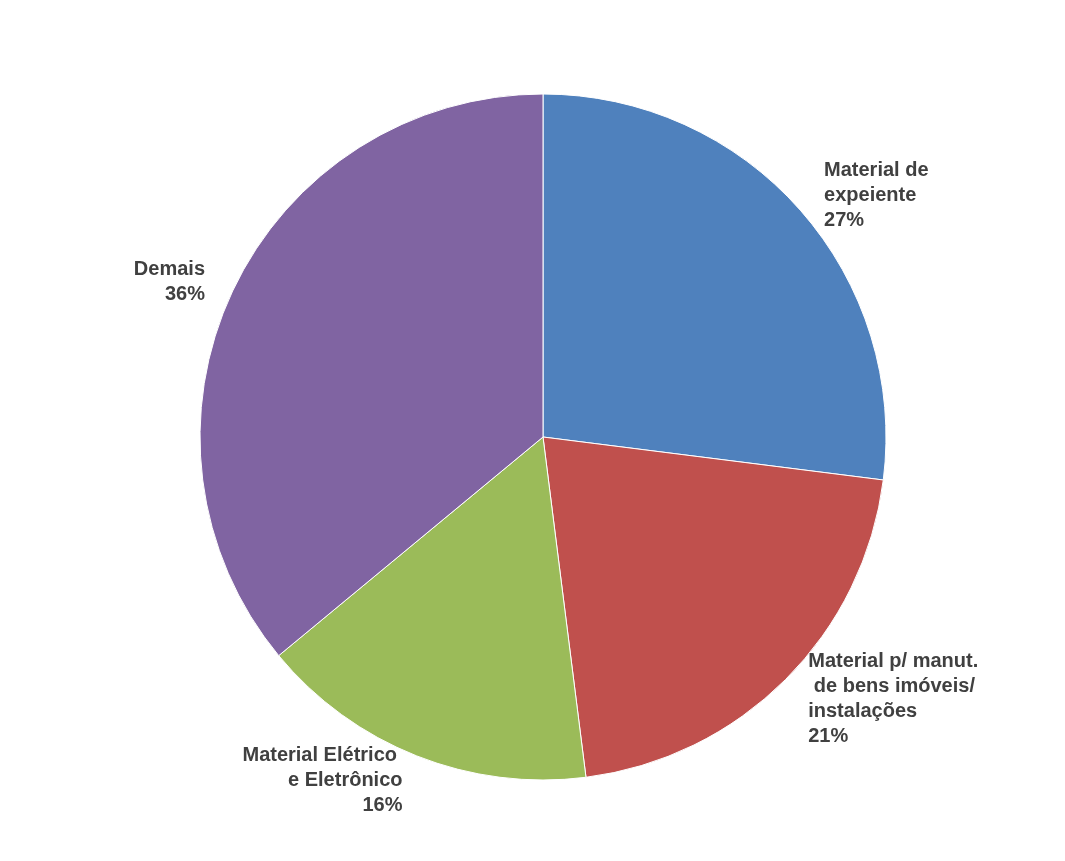  I want to click on slice-label: Material p/ manut. de bens imóveis/instalações, so click(893, 684).